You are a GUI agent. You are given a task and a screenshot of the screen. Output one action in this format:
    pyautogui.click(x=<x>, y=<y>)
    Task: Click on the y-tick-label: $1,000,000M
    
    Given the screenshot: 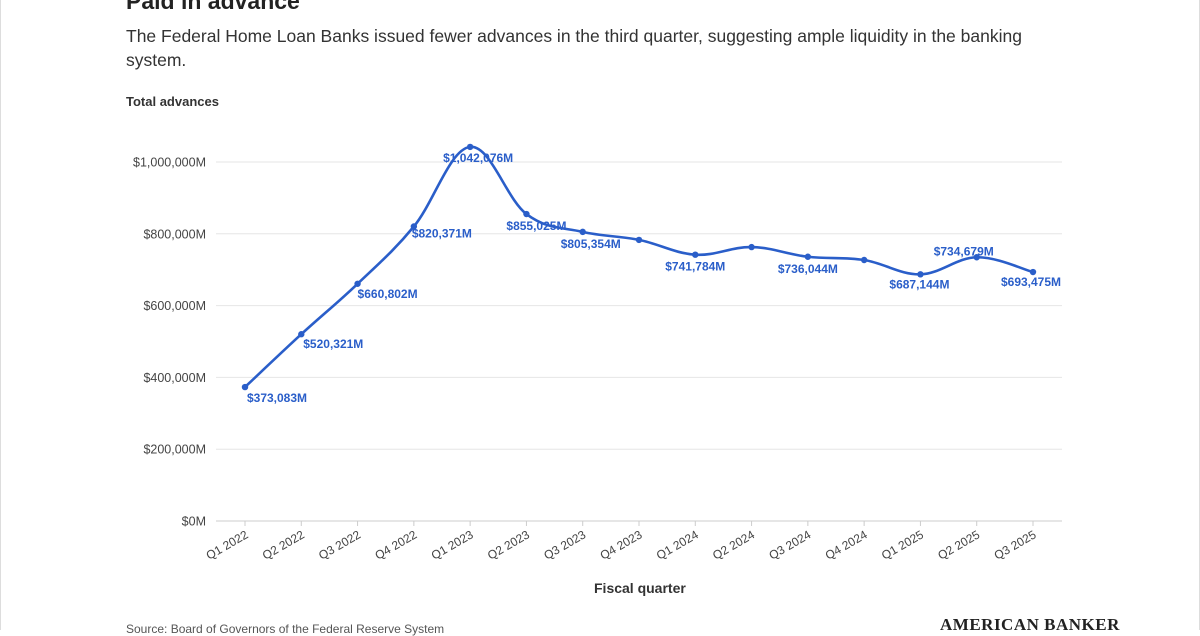 What is the action you would take?
    pyautogui.click(x=169, y=163)
    